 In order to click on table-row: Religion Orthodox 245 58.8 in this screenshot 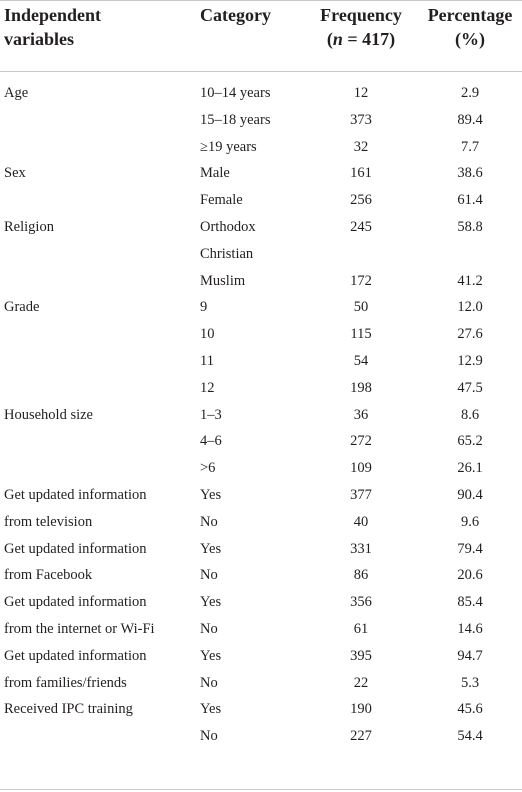, I will do `click(261, 227)`.